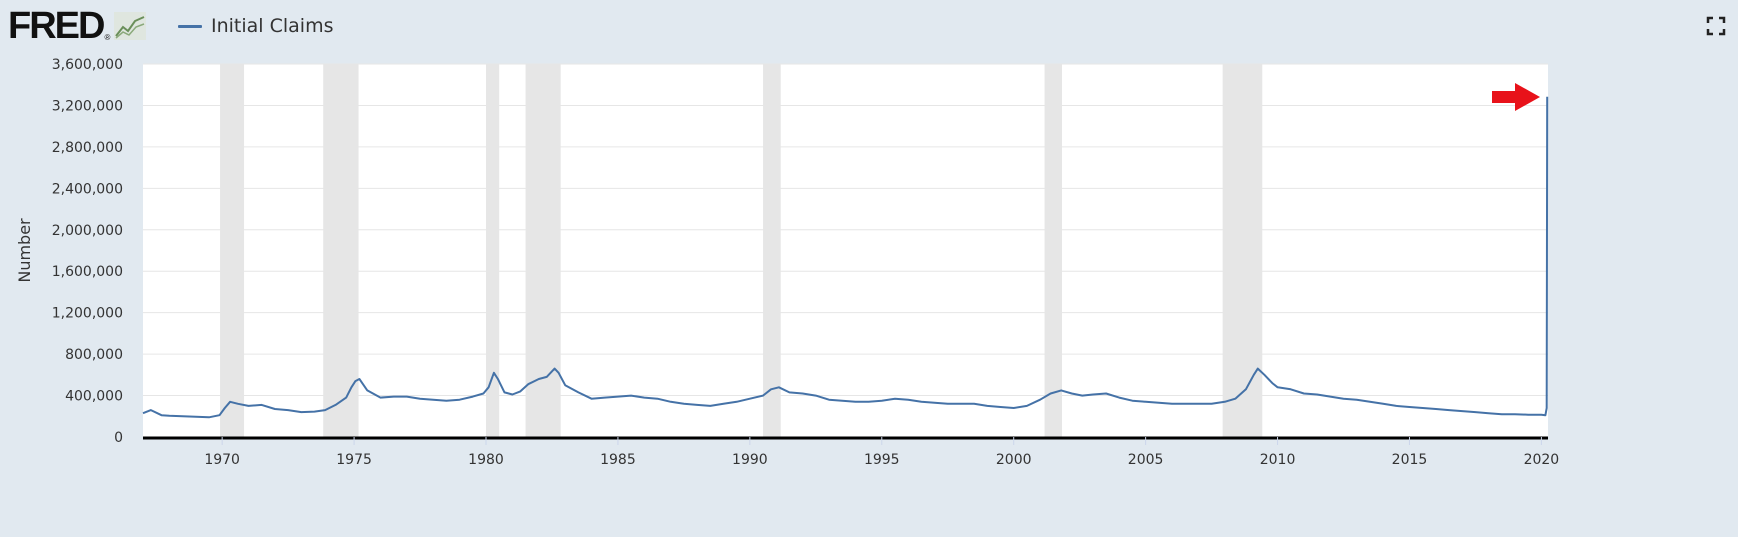  I want to click on legend-swatch, so click(190, 26).